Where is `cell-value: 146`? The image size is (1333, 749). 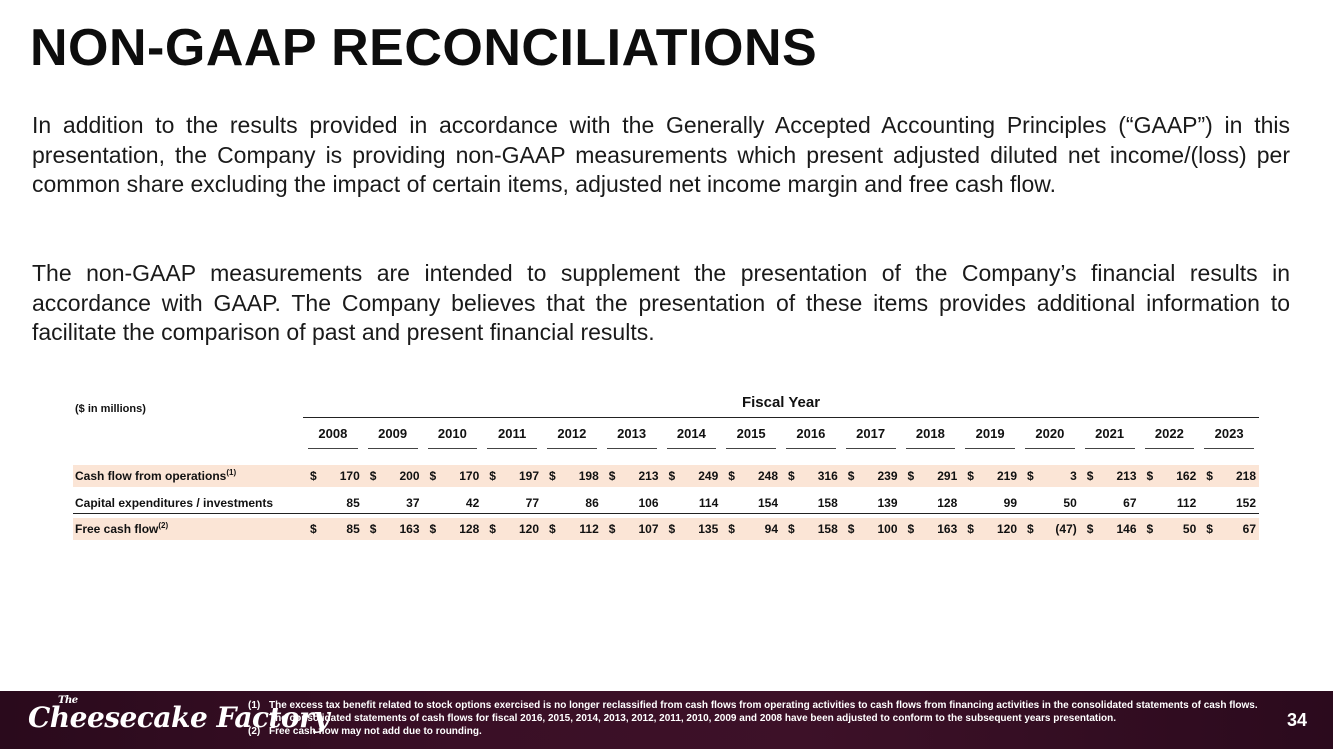 cell-value: 146 is located at coordinates (1126, 529).